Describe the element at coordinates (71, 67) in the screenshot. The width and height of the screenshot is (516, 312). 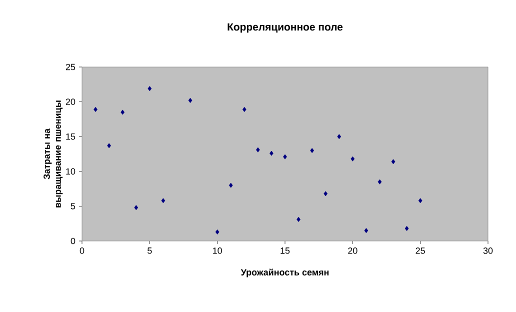
I see `y-tick-label: 25` at that location.